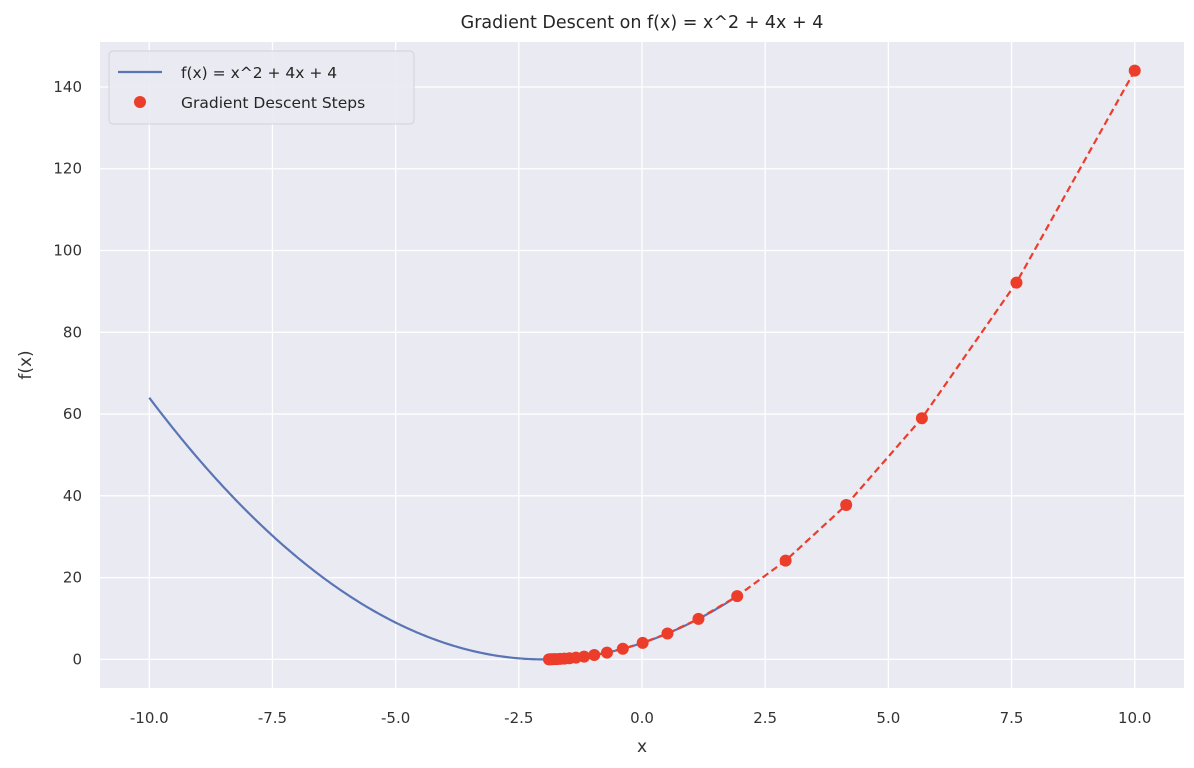  Describe the element at coordinates (67, 169) in the screenshot. I see `y-tick-label: 120` at that location.